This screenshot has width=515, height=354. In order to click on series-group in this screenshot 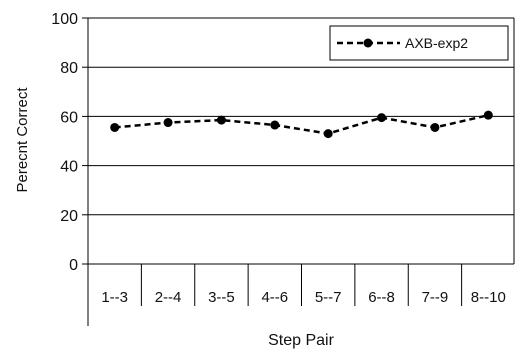, I will do `click(301, 124)`.